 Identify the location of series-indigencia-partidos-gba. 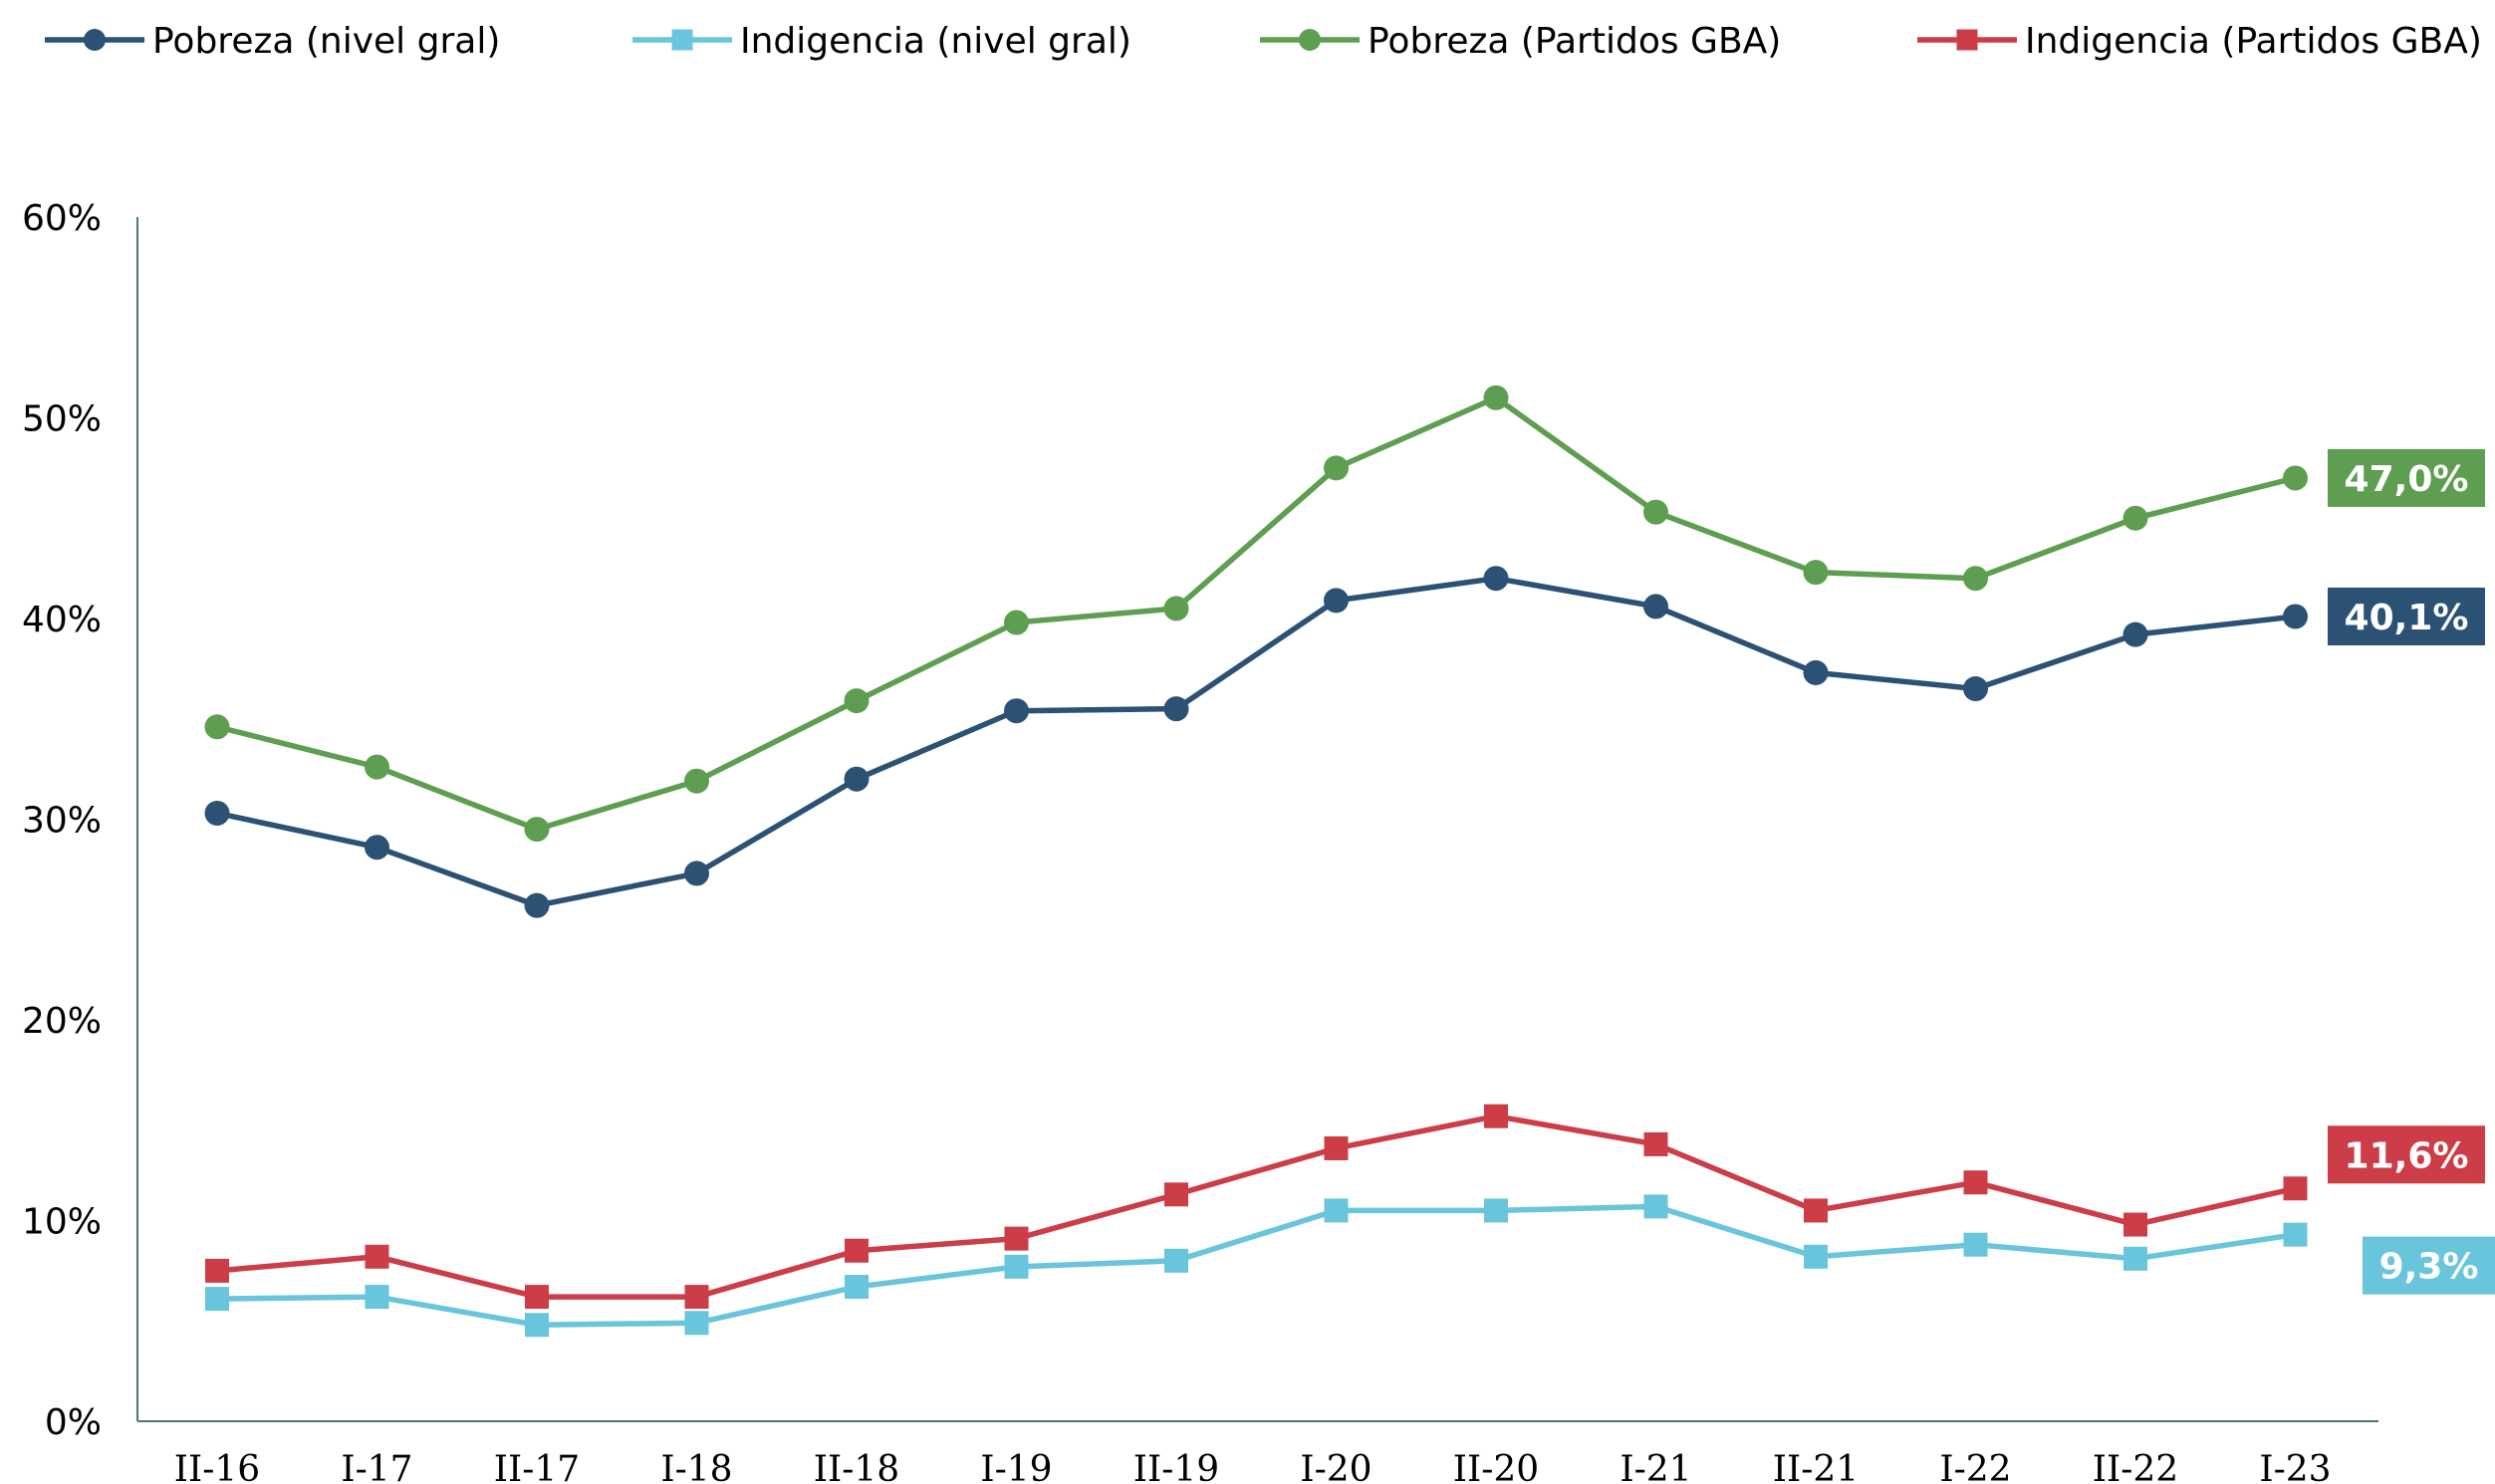
(1256, 1207).